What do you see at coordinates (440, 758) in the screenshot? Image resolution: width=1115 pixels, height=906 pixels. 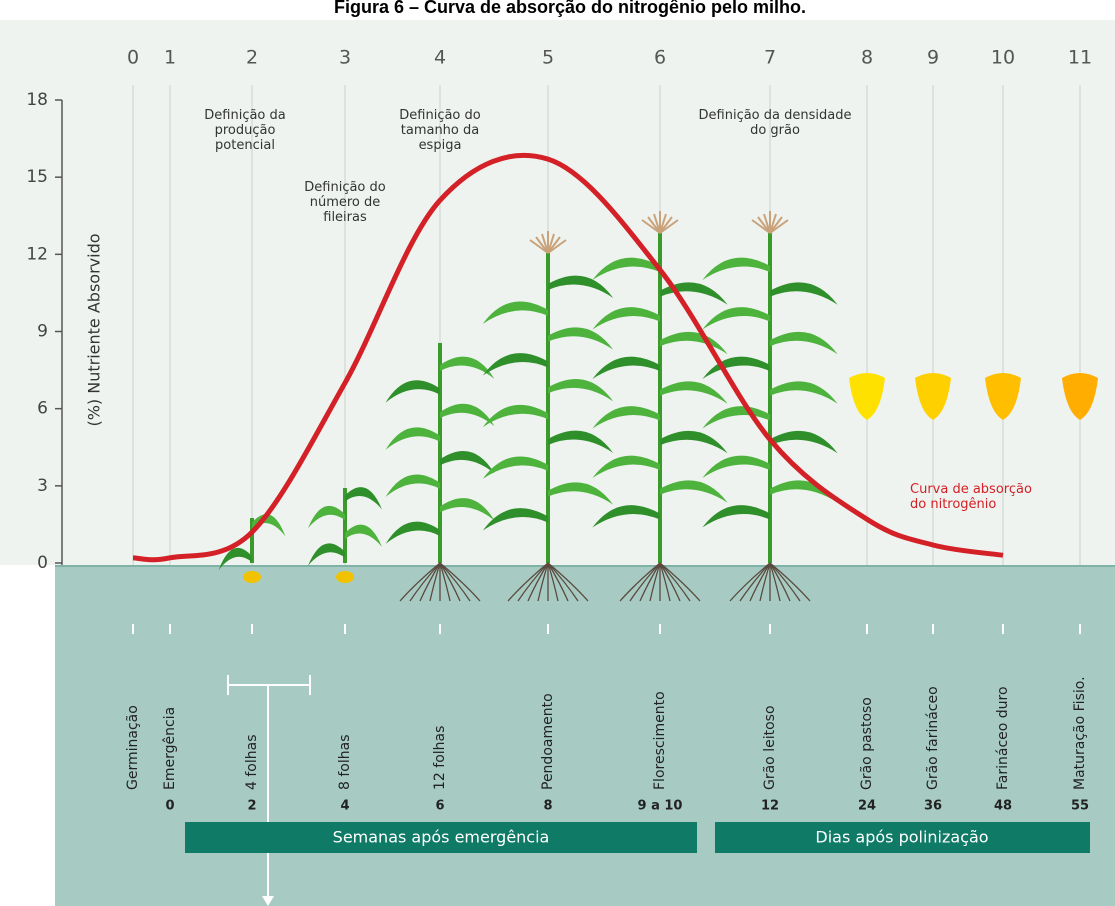 I see `stage-label: 12 folhas` at bounding box center [440, 758].